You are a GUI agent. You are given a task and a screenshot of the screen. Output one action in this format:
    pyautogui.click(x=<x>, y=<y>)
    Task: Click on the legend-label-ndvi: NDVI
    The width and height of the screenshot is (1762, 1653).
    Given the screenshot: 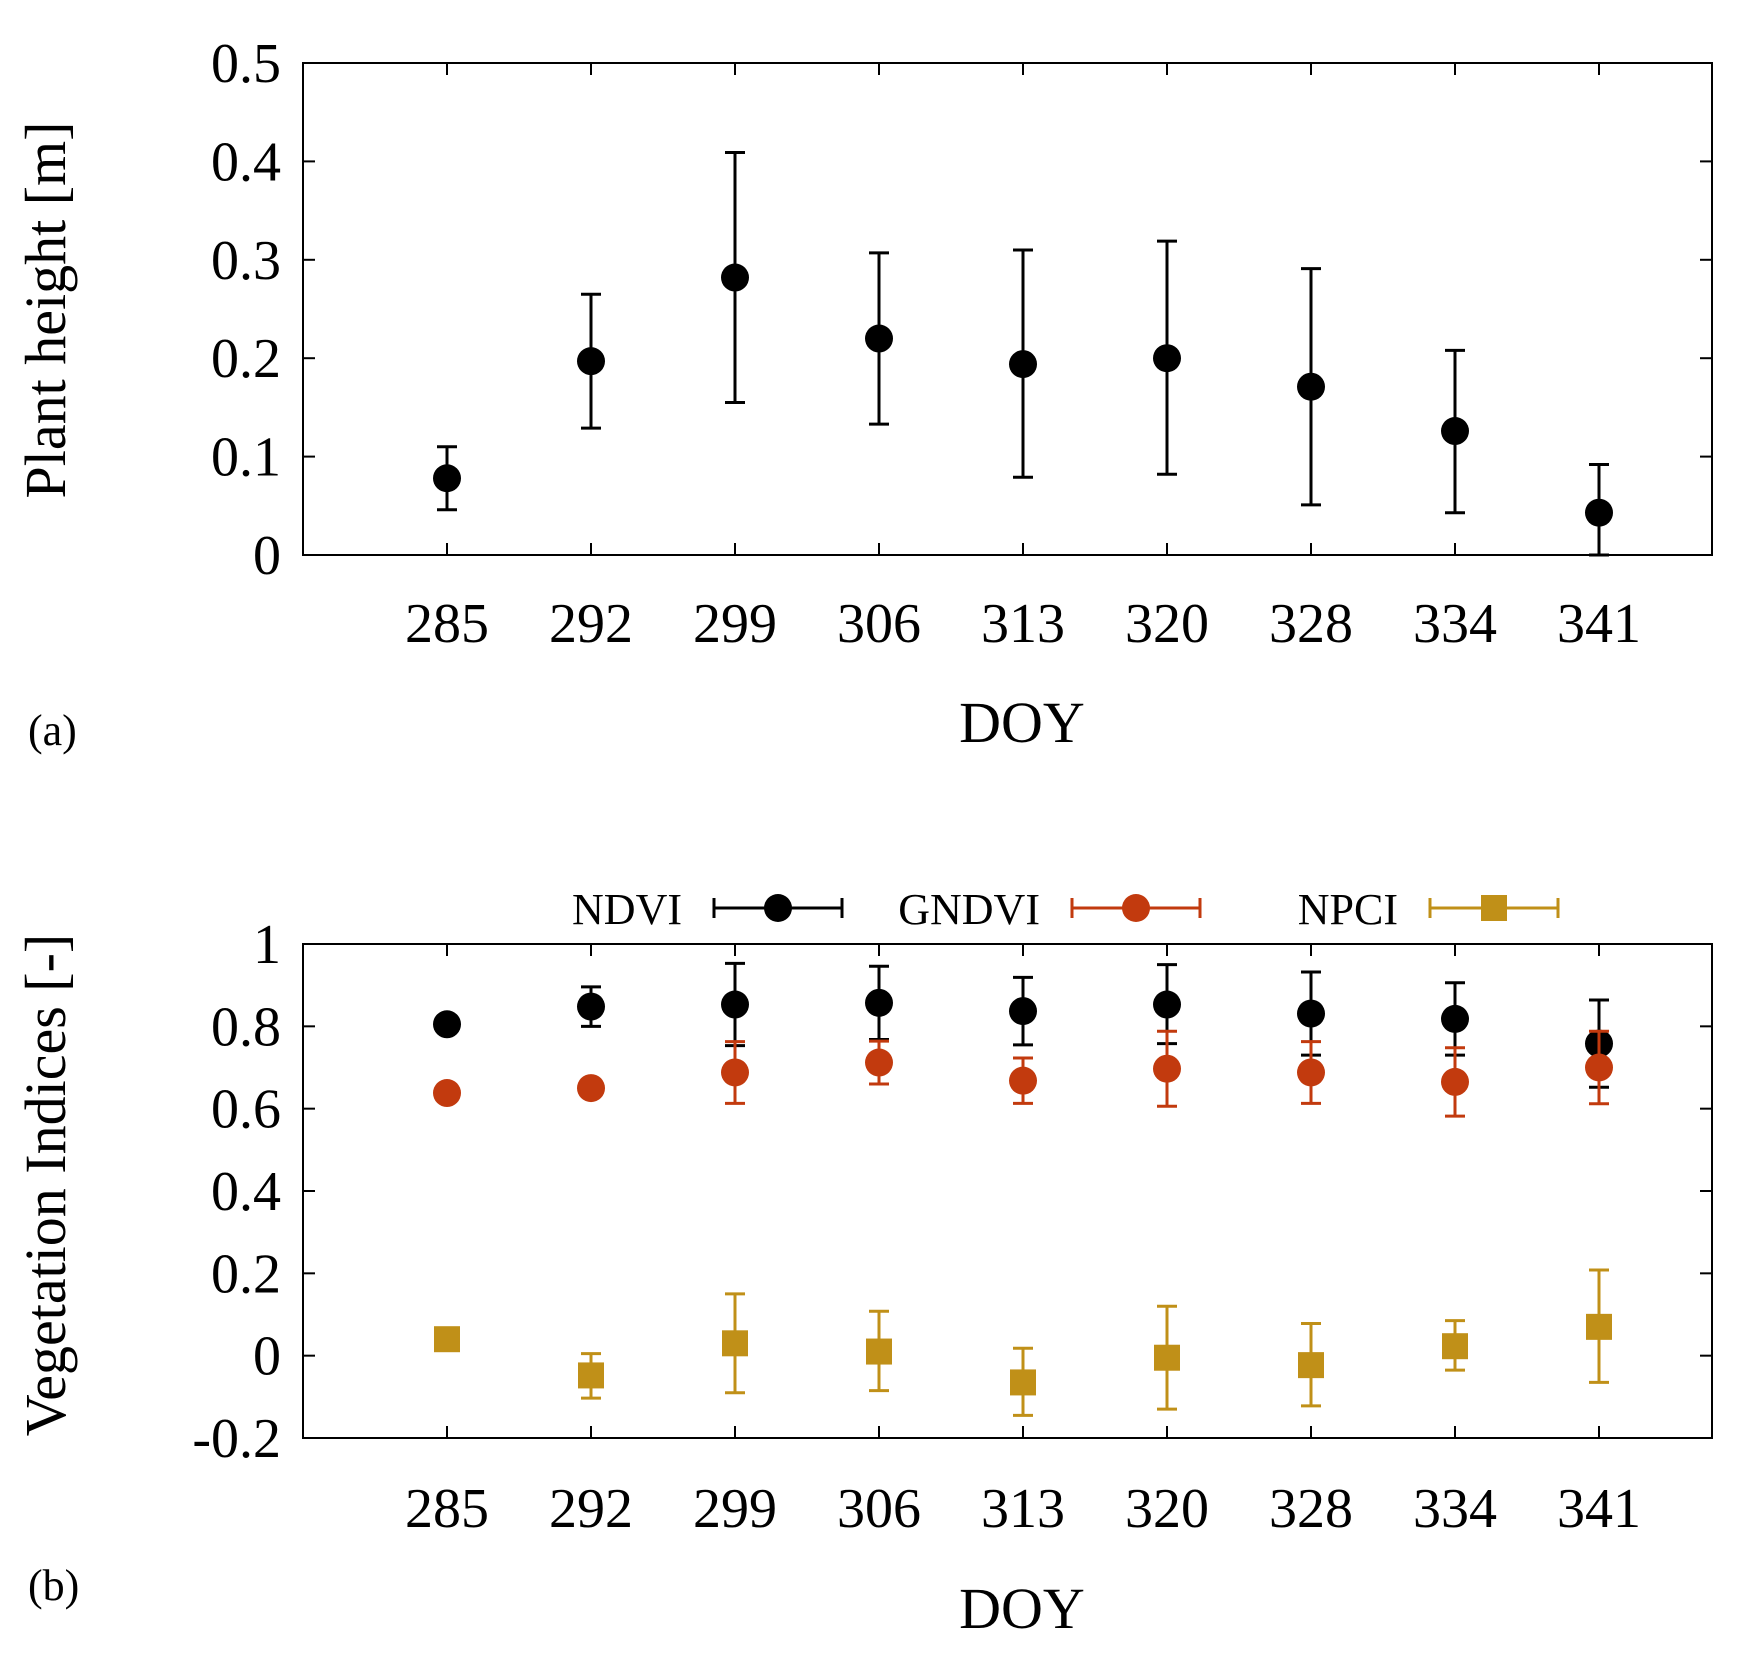 What is the action you would take?
    pyautogui.click(x=627, y=909)
    